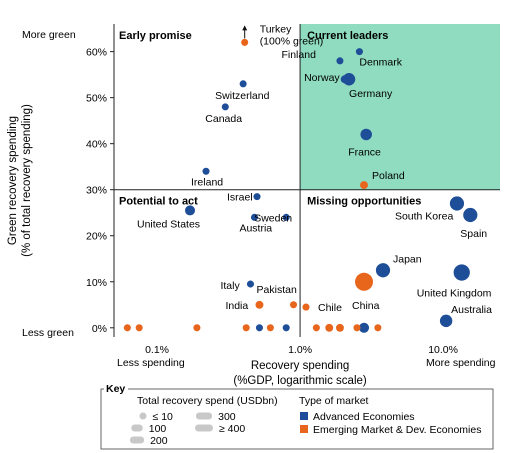  I want to click on point-label-denmark: Denmark, so click(380, 63).